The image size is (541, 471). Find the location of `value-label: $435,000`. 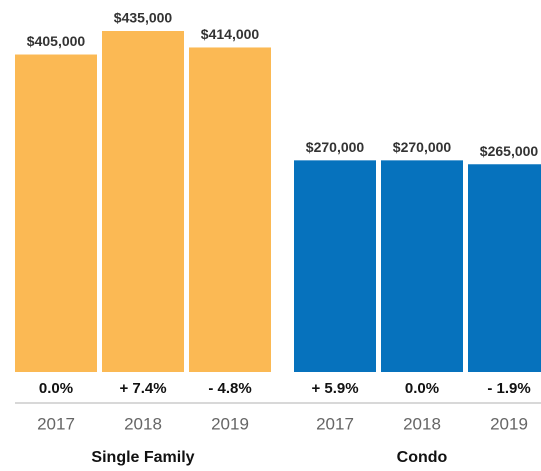

value-label: $435,000 is located at coordinates (143, 18).